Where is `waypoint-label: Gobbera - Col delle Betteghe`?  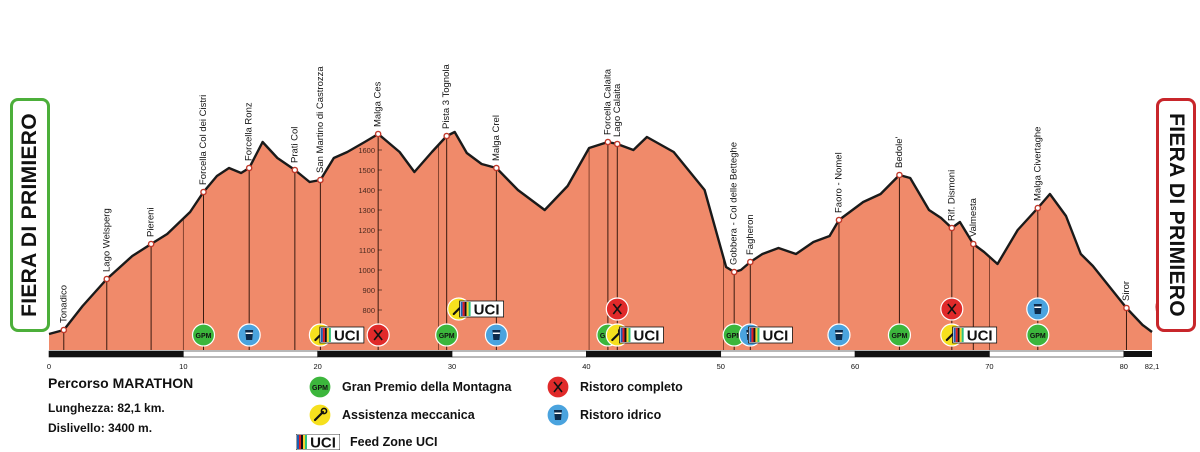
waypoint-label: Gobbera - Col delle Betteghe is located at coordinates (734, 203).